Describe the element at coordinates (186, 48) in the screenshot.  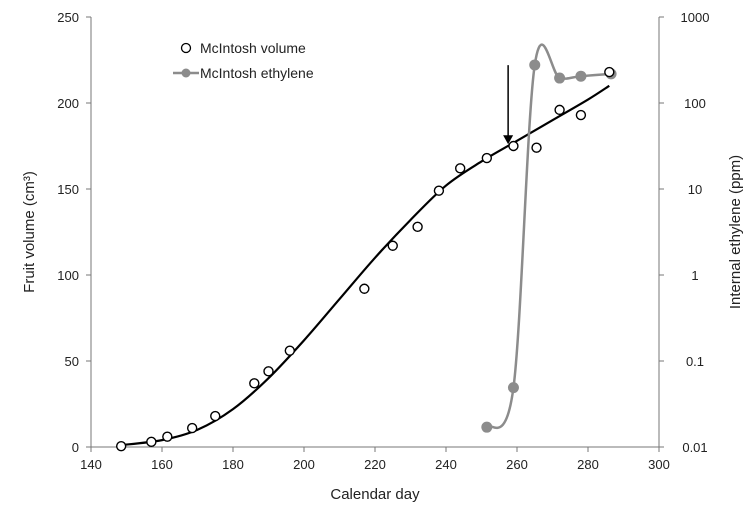
I see `legend-marker-volume` at that location.